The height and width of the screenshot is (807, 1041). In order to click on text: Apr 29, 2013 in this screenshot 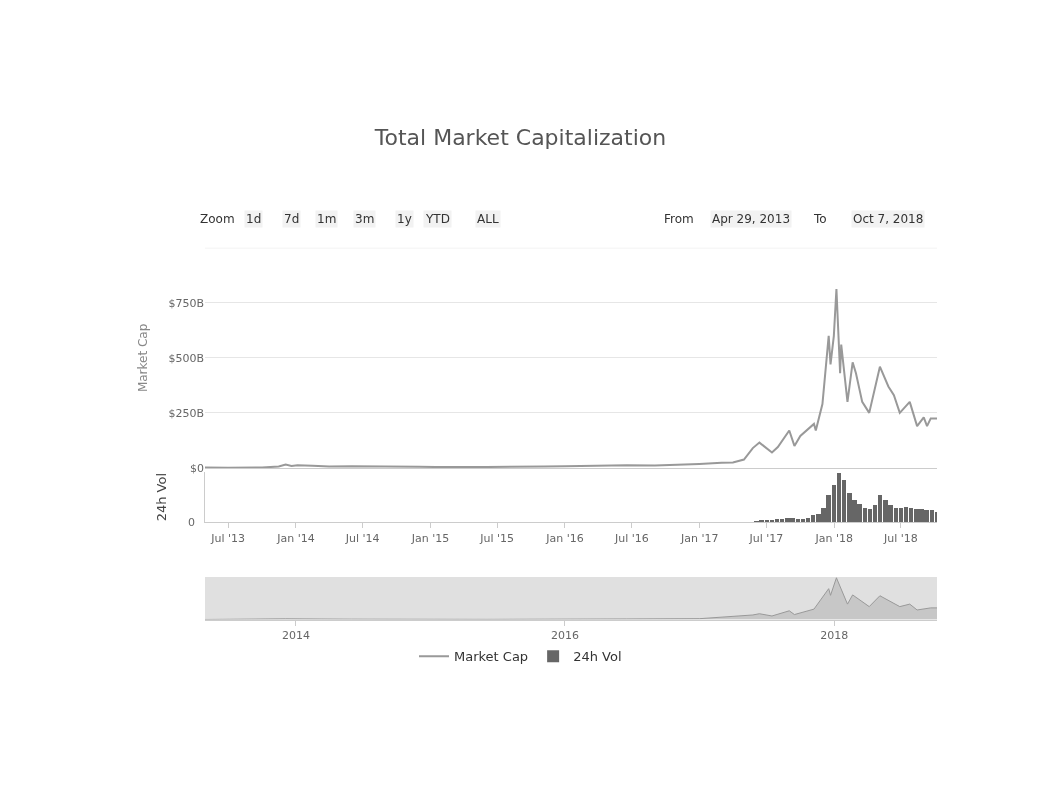, I will do `click(751, 219)`.